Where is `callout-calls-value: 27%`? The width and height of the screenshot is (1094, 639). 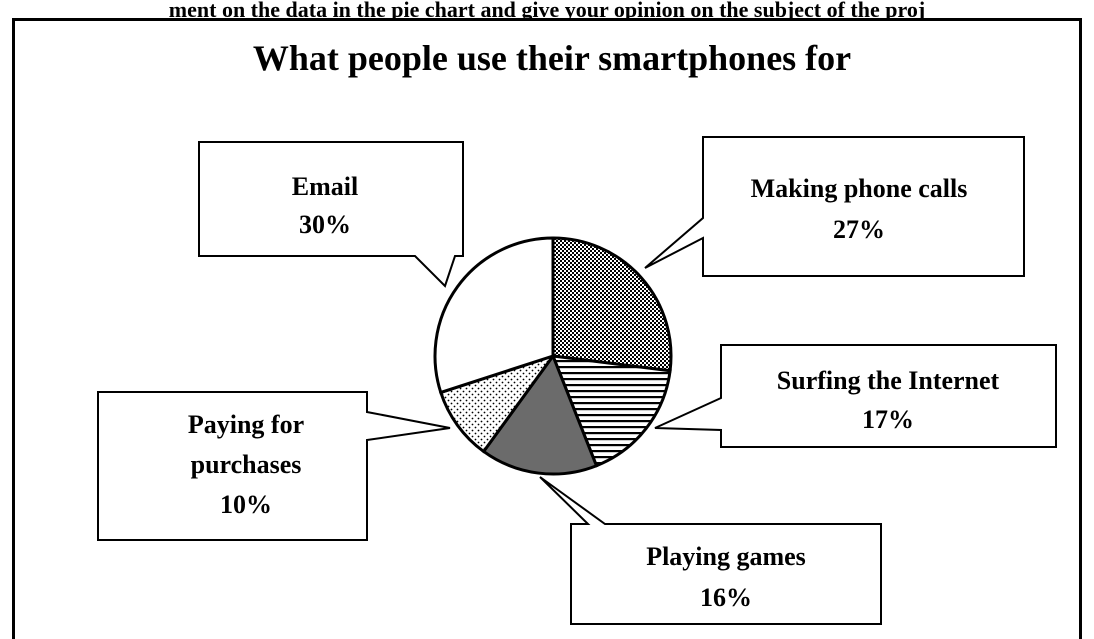 callout-calls-value: 27% is located at coordinates (859, 229).